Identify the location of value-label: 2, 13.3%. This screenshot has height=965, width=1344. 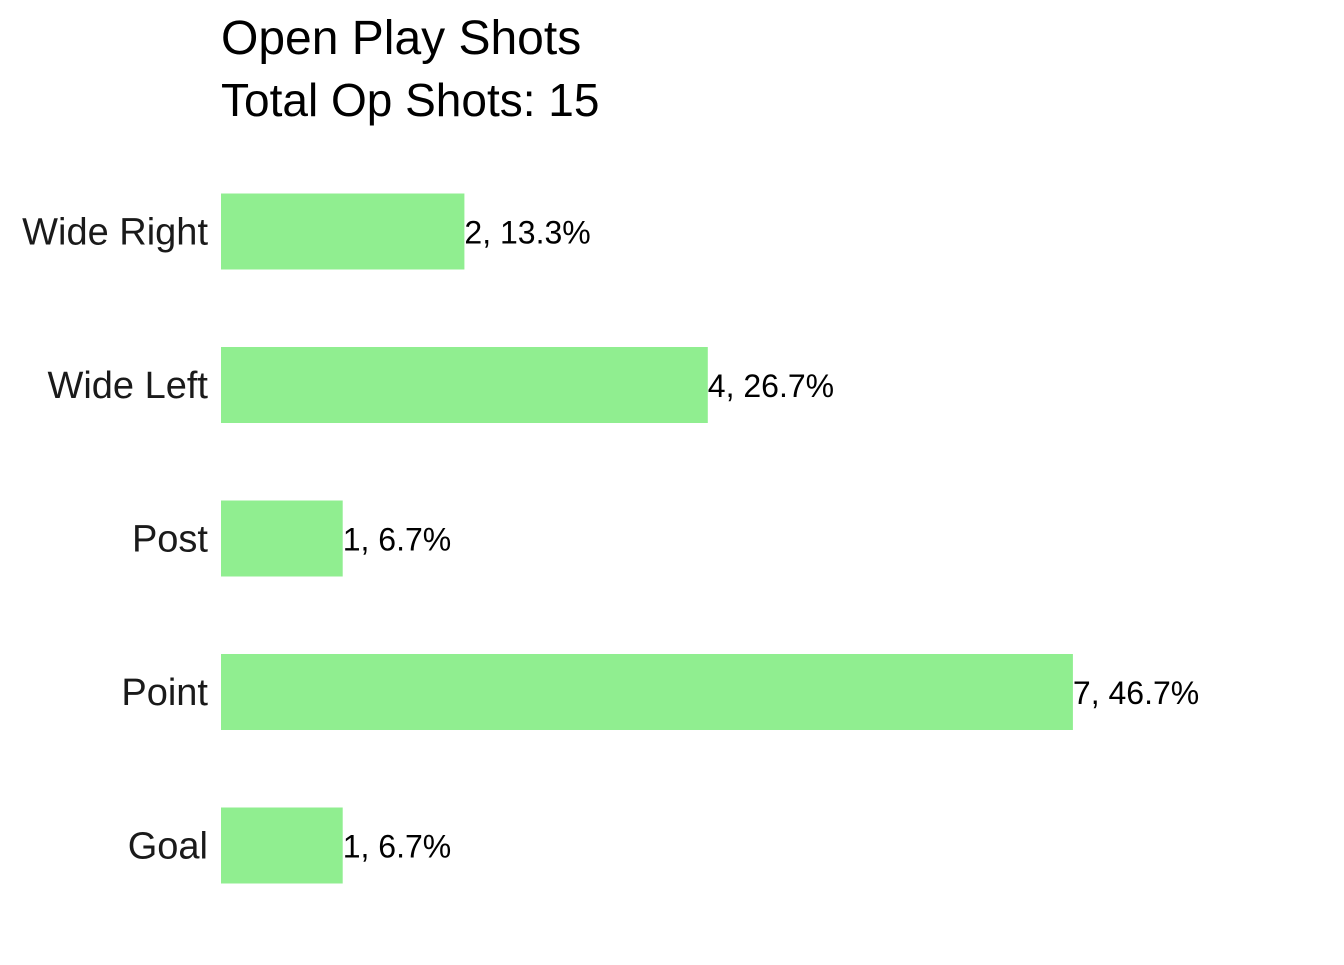
(527, 233).